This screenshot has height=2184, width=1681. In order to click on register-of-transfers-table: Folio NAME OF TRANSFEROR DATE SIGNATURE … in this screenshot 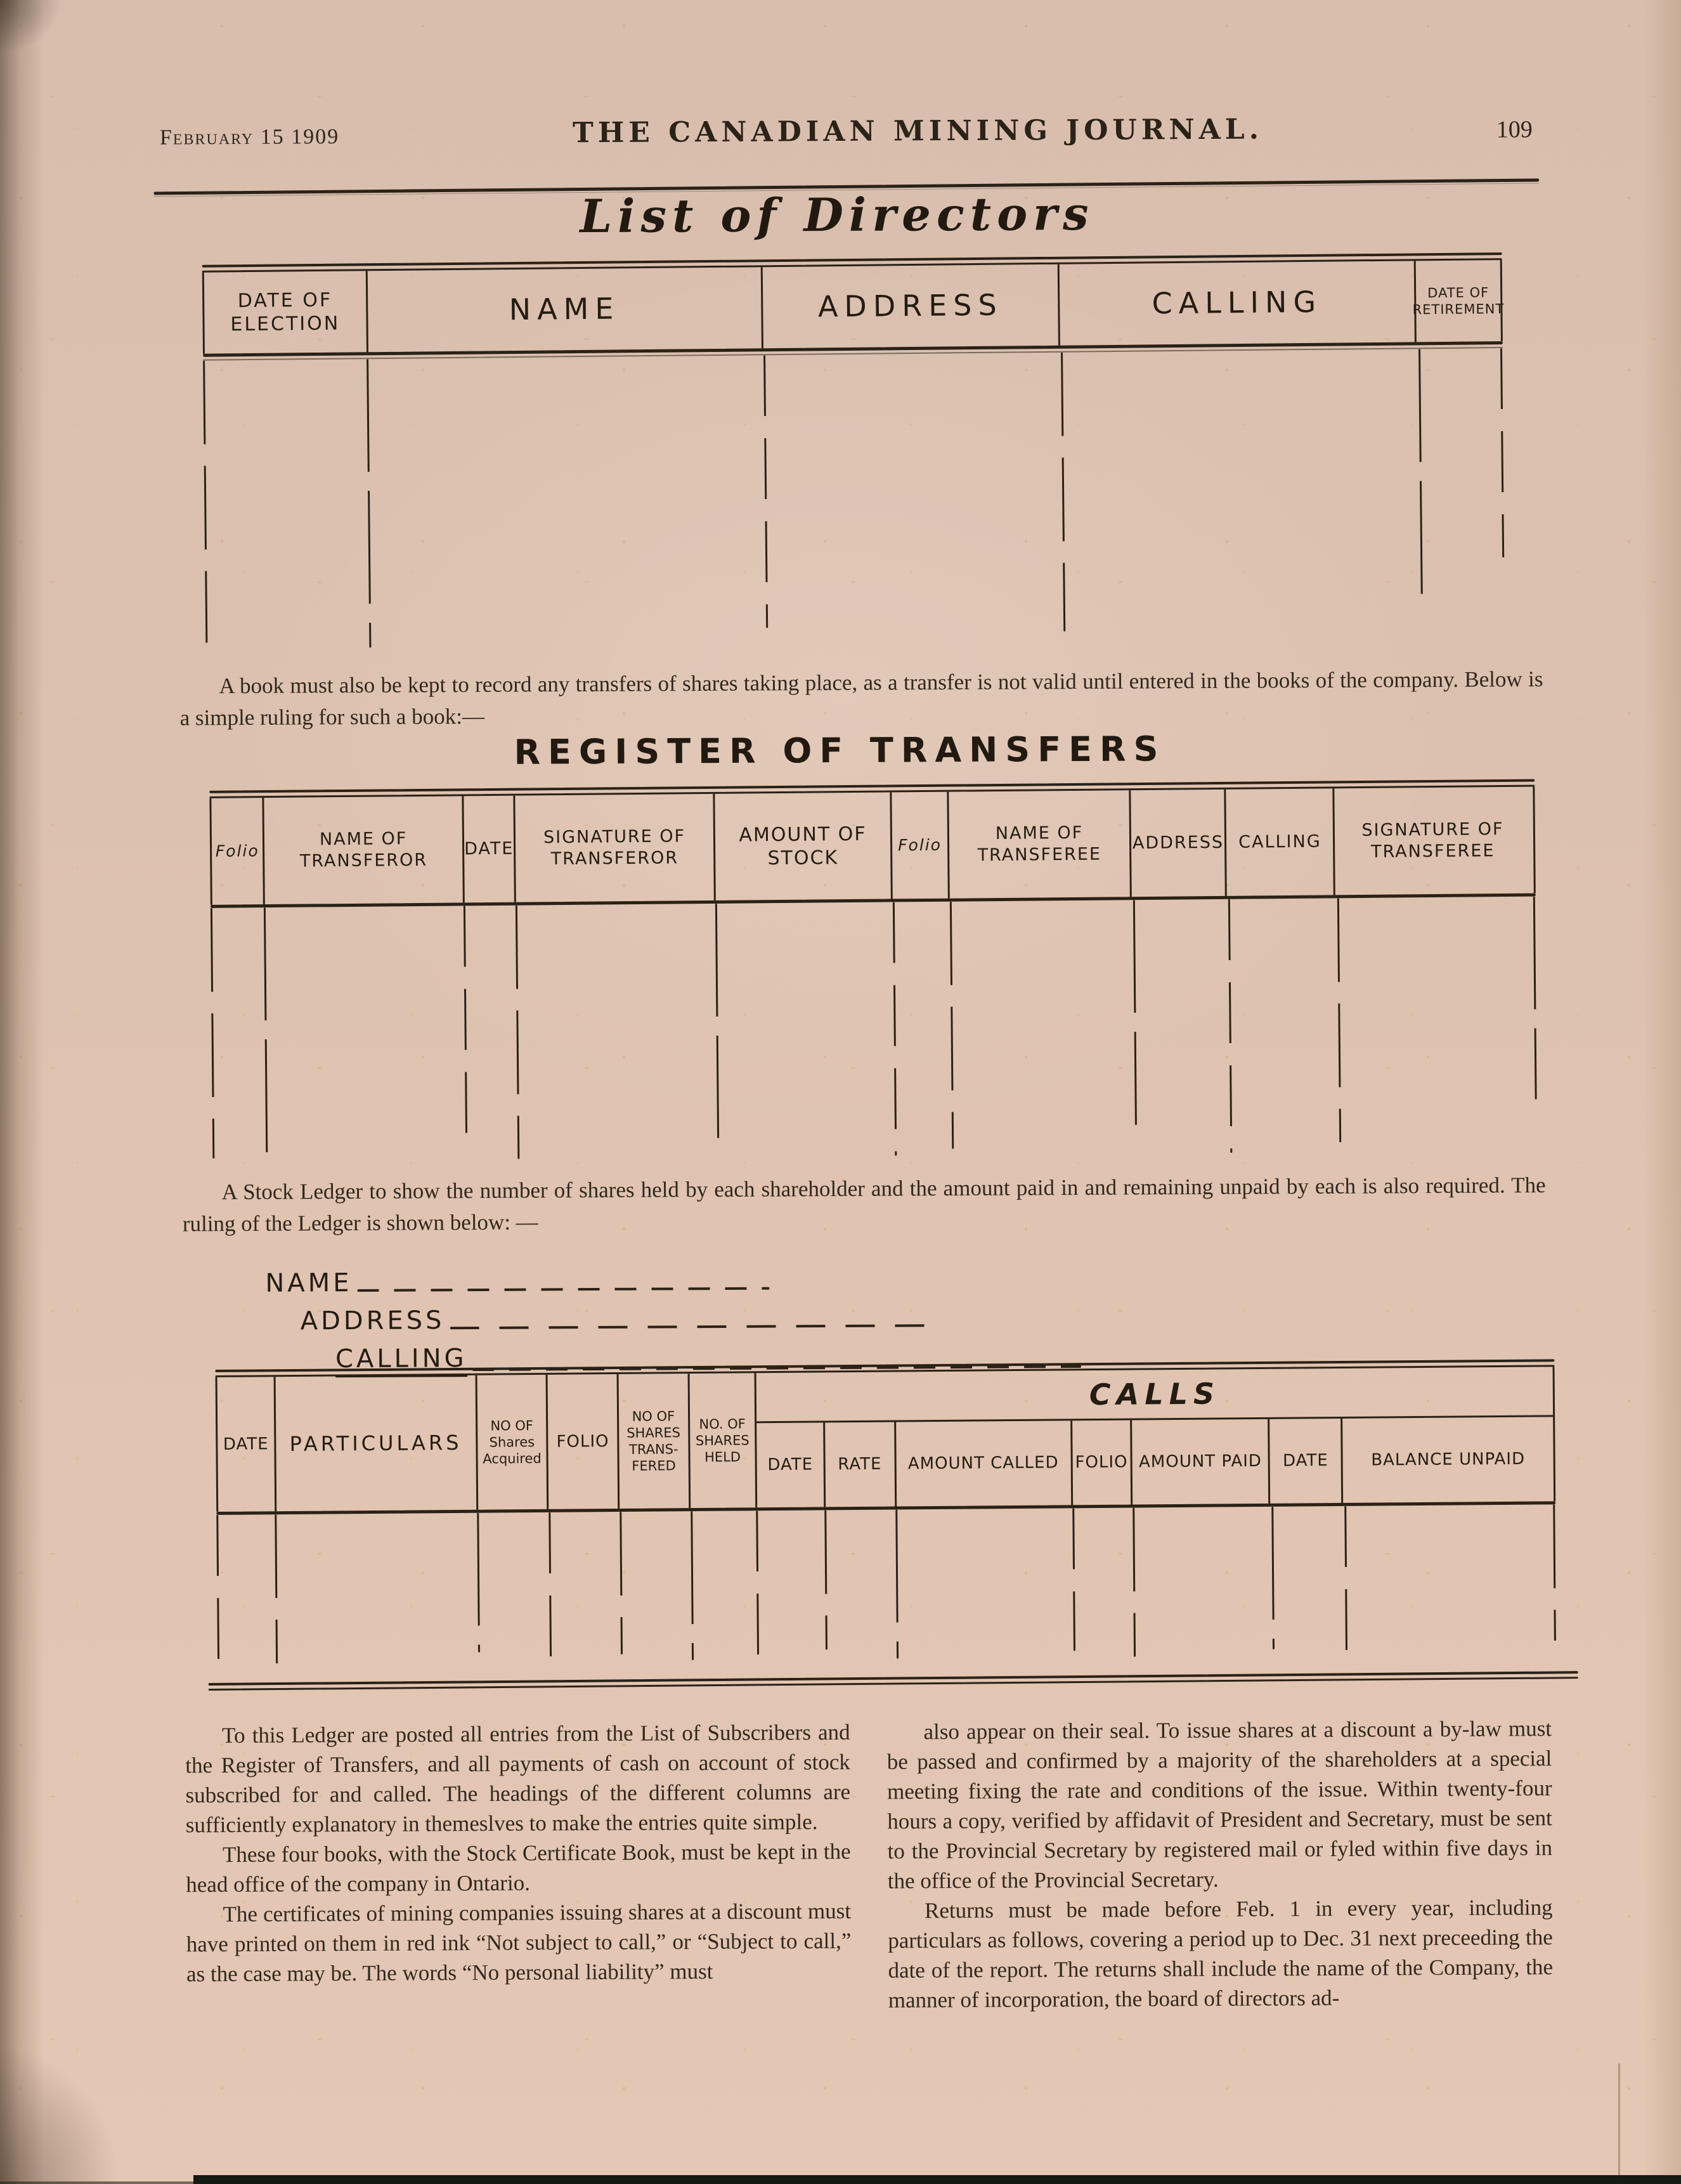, I will do `click(874, 970)`.